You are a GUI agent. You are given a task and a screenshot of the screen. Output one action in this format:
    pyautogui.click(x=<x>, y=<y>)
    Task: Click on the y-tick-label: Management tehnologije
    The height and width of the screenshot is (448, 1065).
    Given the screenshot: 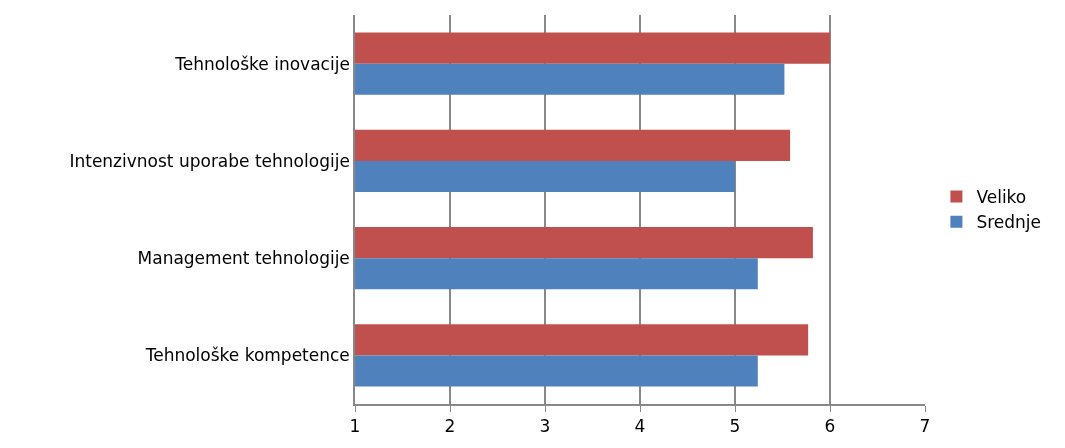 What is the action you would take?
    pyautogui.click(x=243, y=258)
    